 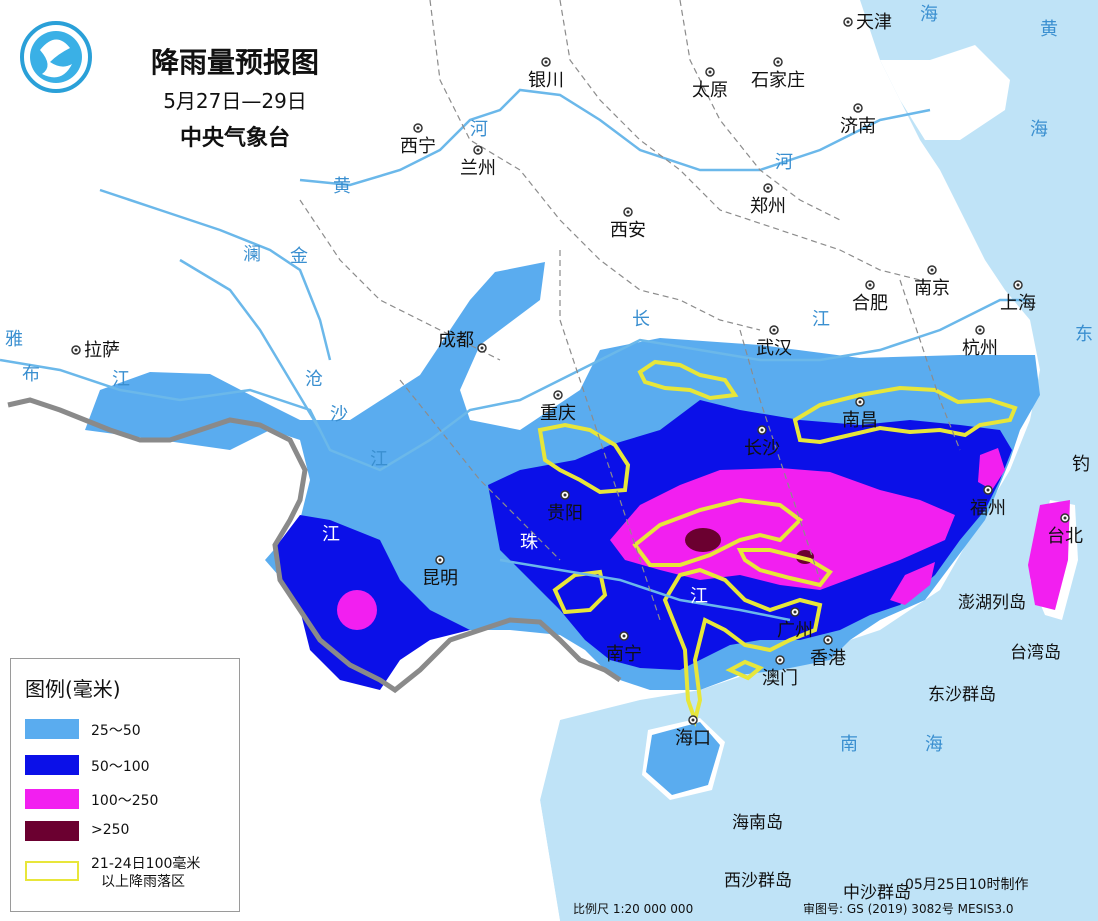 I want to click on city-marker: 拉萨, so click(x=95, y=350).